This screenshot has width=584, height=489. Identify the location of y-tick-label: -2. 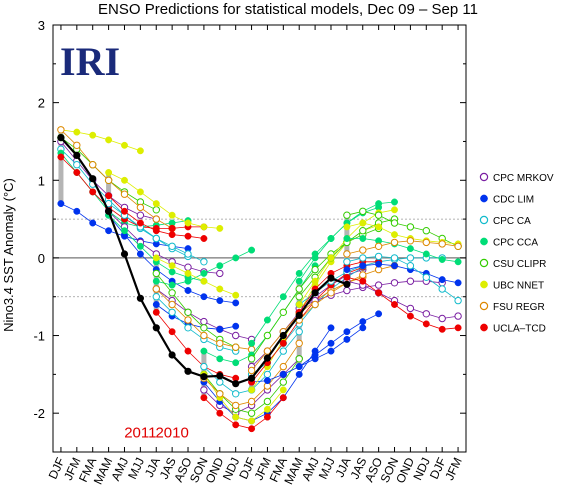
(39, 413).